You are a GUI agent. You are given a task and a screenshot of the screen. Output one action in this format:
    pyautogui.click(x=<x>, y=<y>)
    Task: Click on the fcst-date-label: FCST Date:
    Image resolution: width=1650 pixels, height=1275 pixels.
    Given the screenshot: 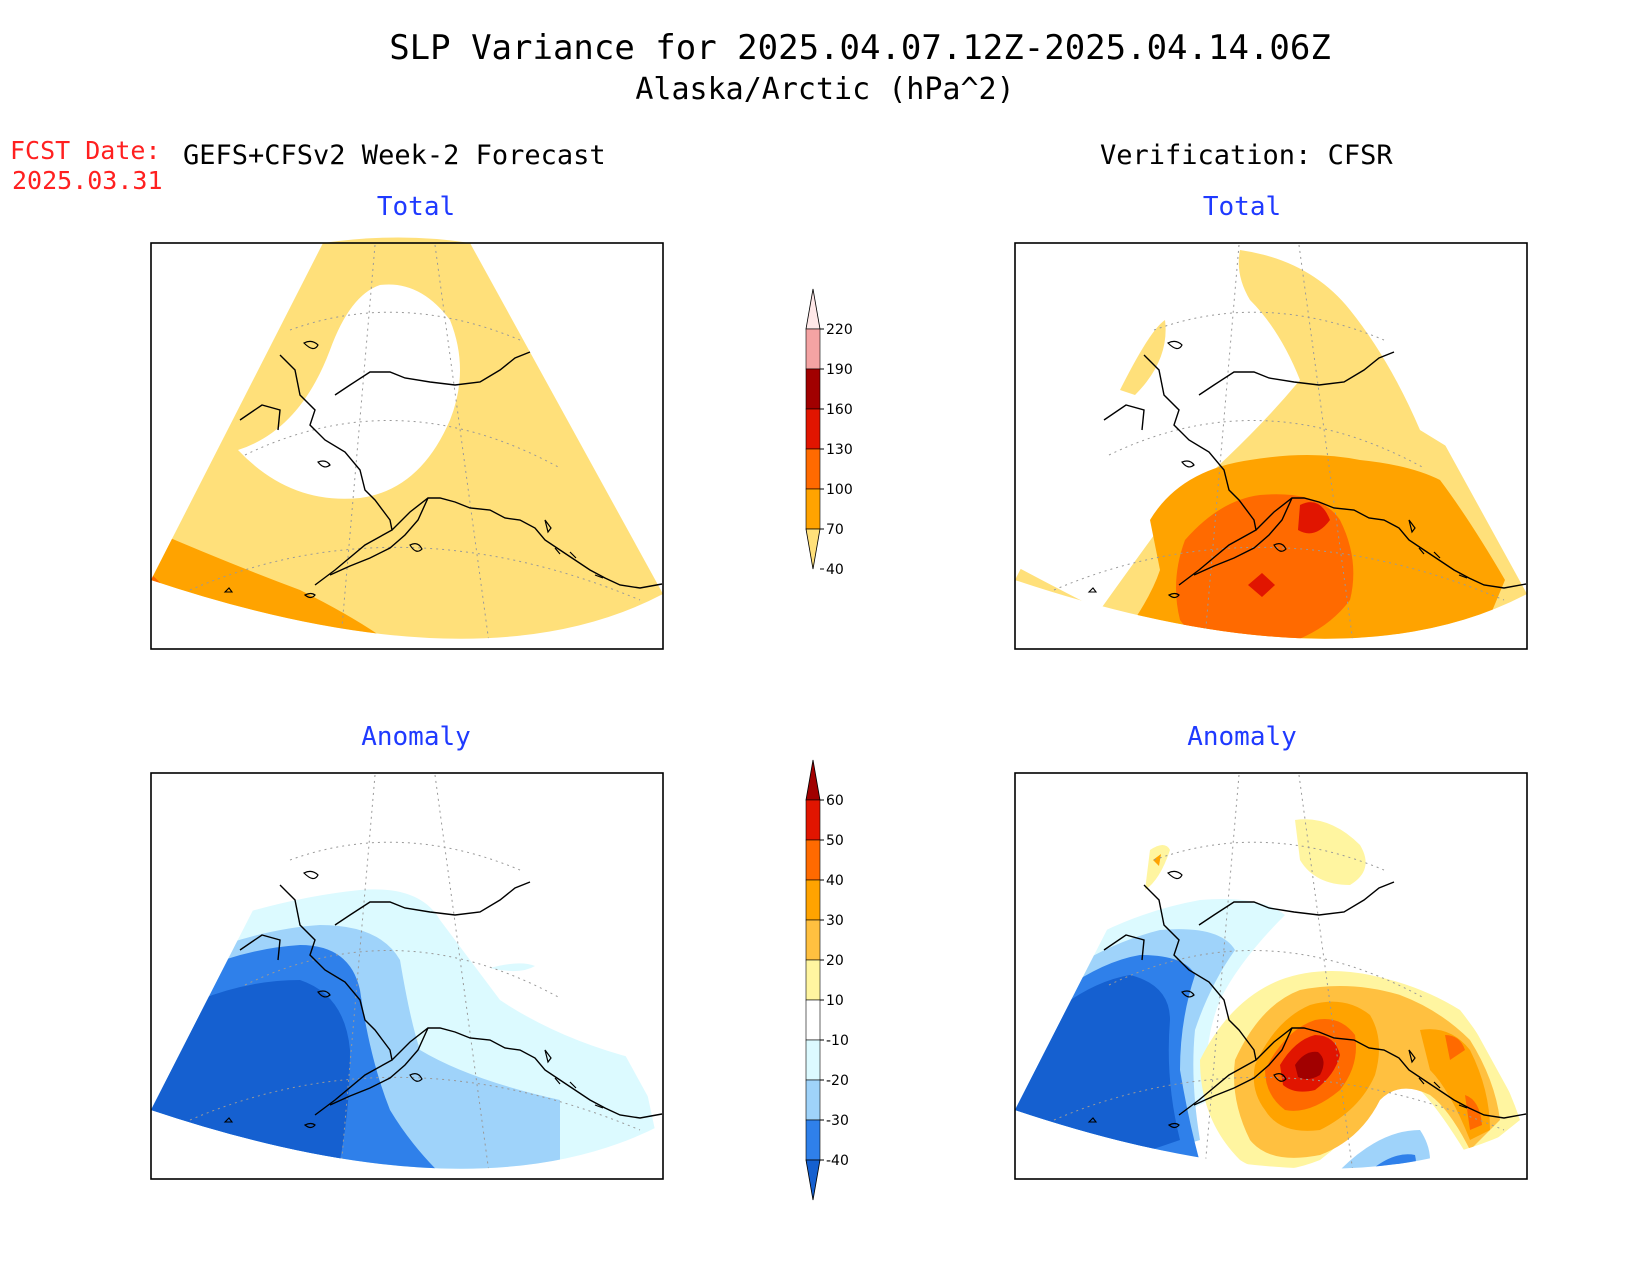 What is the action you would take?
    pyautogui.click(x=85, y=150)
    